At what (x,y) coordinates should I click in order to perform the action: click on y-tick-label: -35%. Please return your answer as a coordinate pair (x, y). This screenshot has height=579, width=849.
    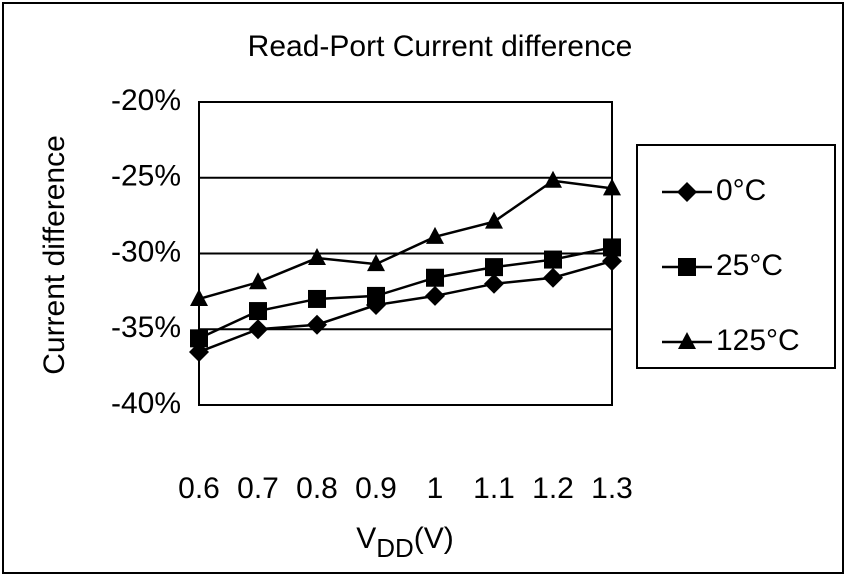
    Looking at the image, I should click on (146, 327).